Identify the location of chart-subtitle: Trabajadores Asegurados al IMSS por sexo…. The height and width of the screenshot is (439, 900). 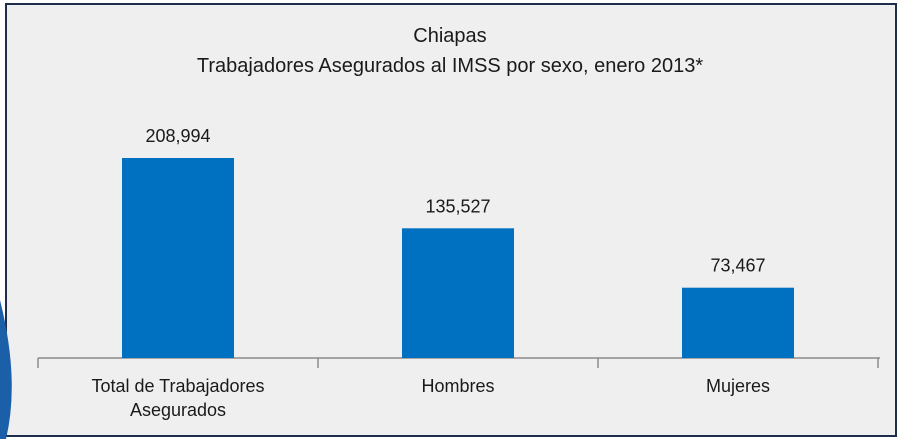
(450, 66).